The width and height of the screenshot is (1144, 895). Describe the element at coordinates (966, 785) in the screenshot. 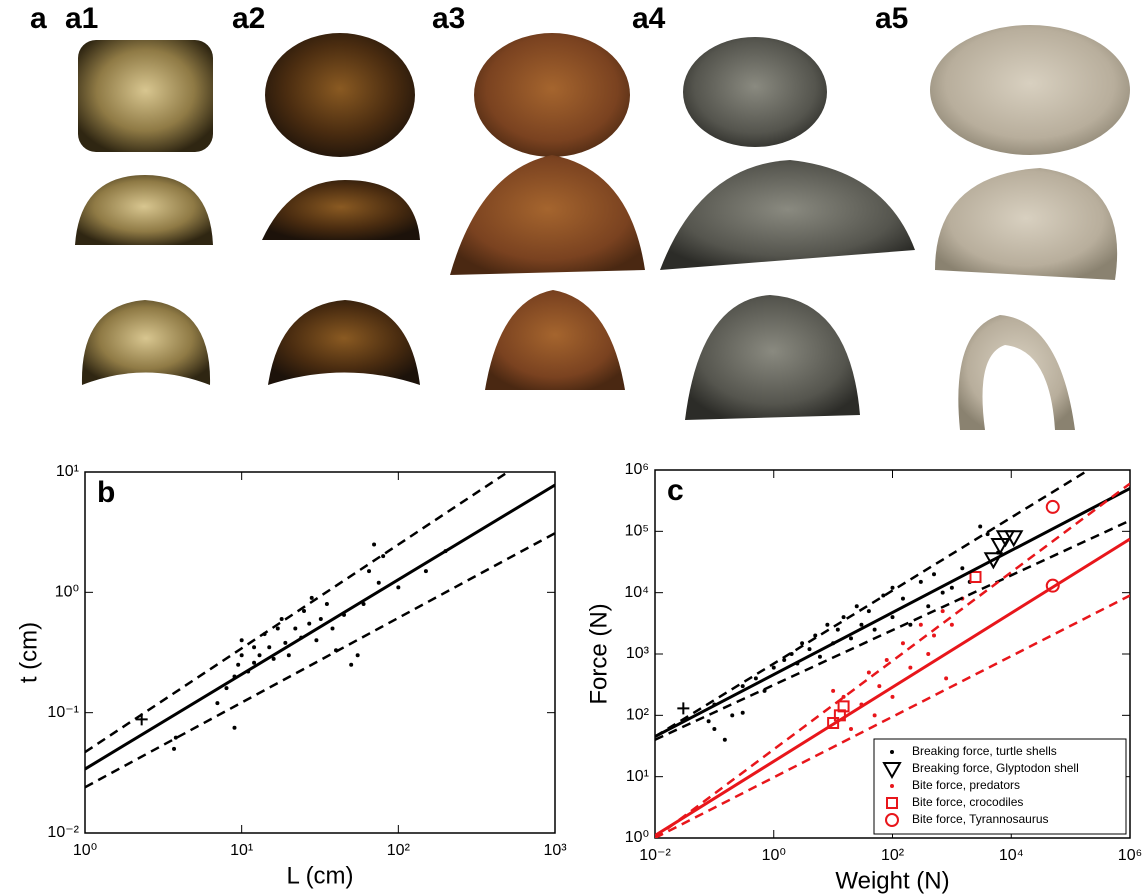

I see `legend-label: Bite force, predators` at that location.